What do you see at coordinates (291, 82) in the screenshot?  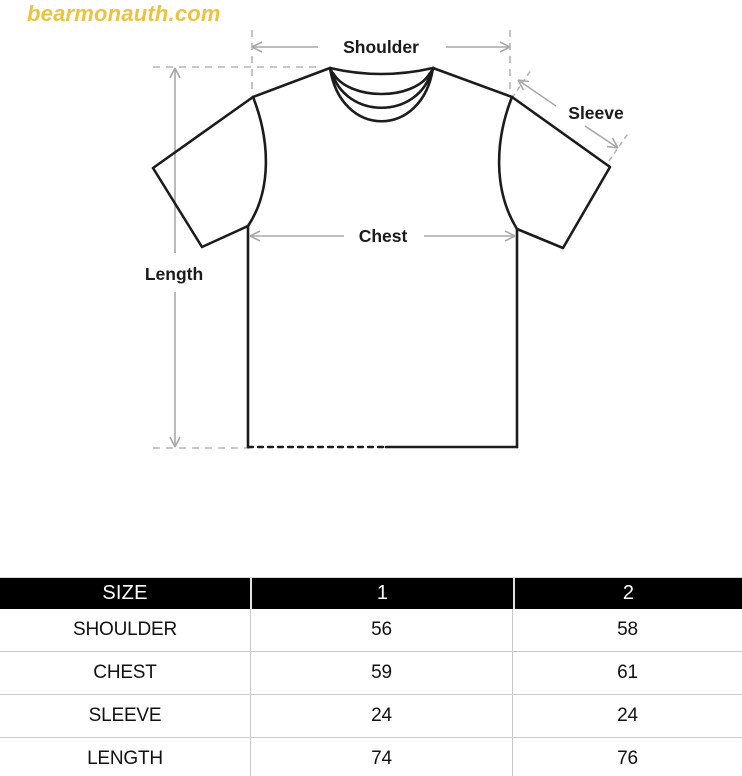 I see `left-shoulder-seam` at bounding box center [291, 82].